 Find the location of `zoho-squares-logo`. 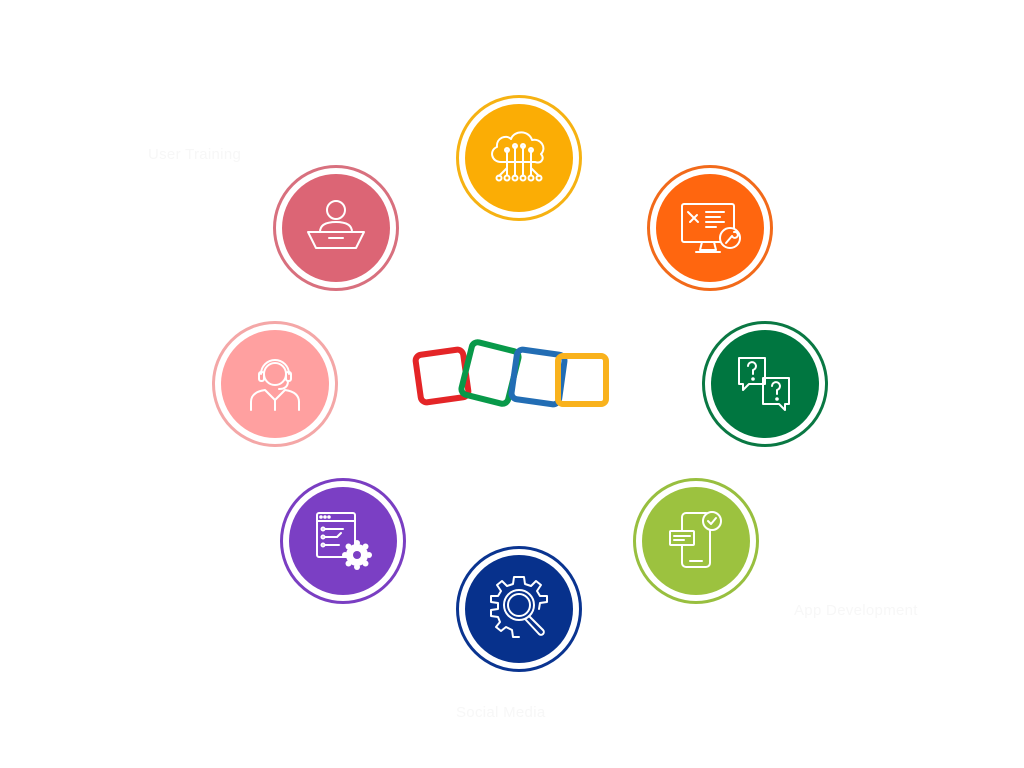

zoho-squares-logo is located at coordinates (510, 373).